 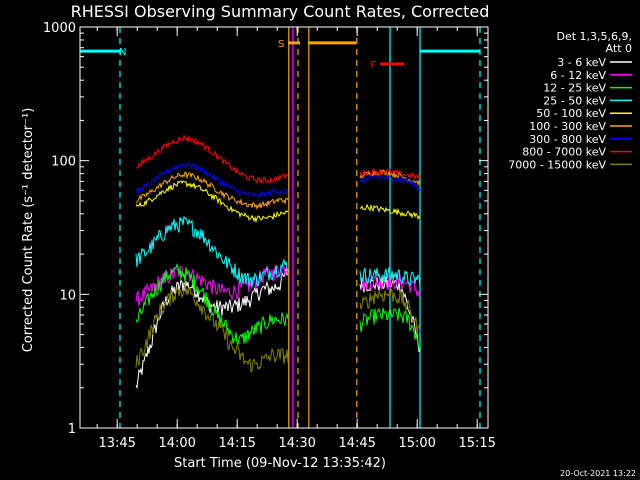 I want to click on legend-entry-label: 6 - 12 keV, so click(x=578, y=75).